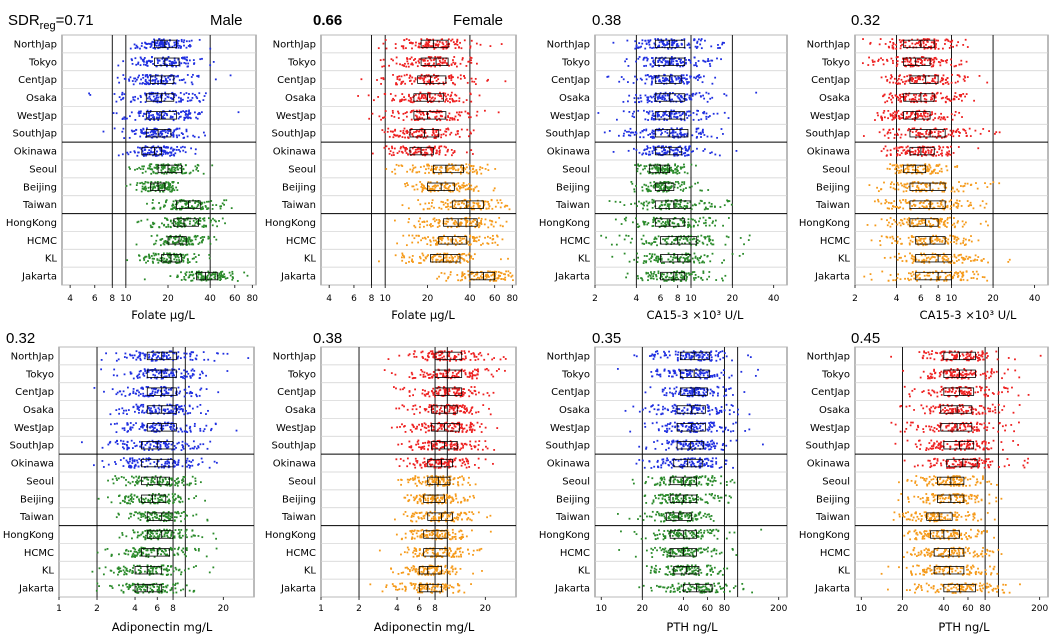 This screenshot has height=638, width=1061. Describe the element at coordinates (70, 299) in the screenshot. I see `x-tick-label: 4` at that location.